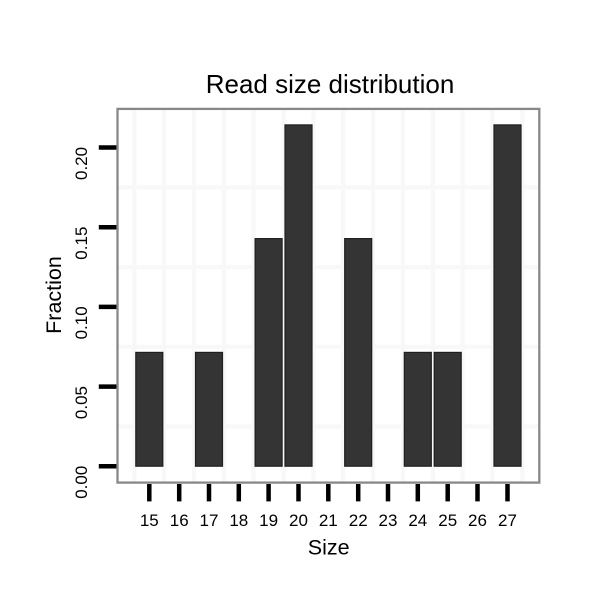 The image size is (600, 600). Describe the element at coordinates (507, 520) in the screenshot. I see `svg-text: 27` at that location.